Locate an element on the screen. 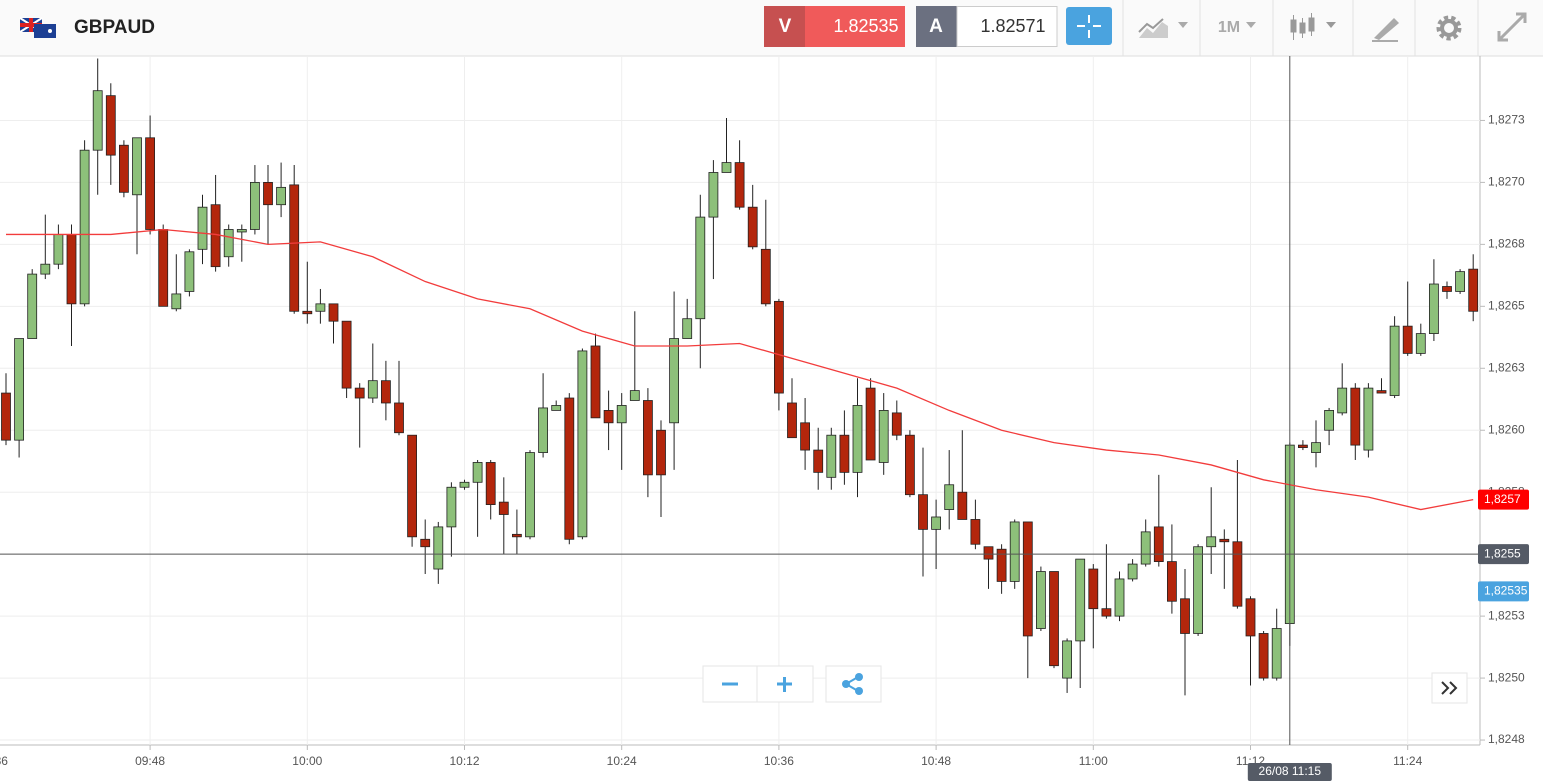  zoom-controls is located at coordinates (758, 684).